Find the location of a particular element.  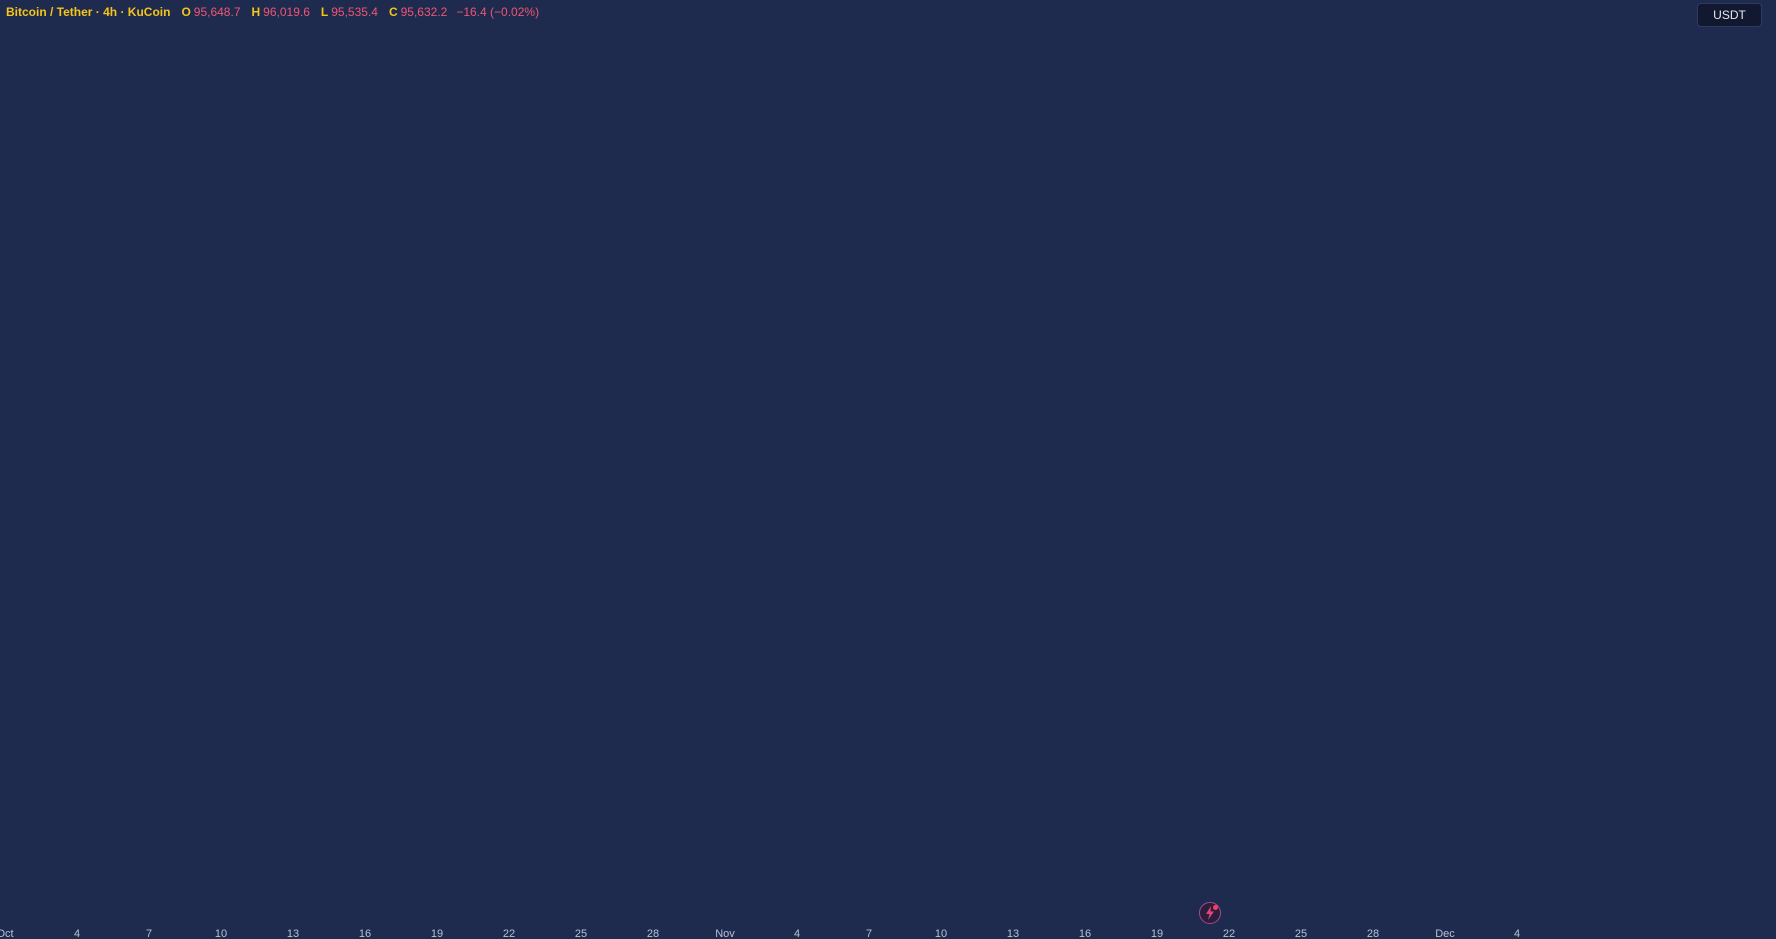

symbol-title: Bitcoin / Tether · 4h · KuCoin is located at coordinates (88, 12).